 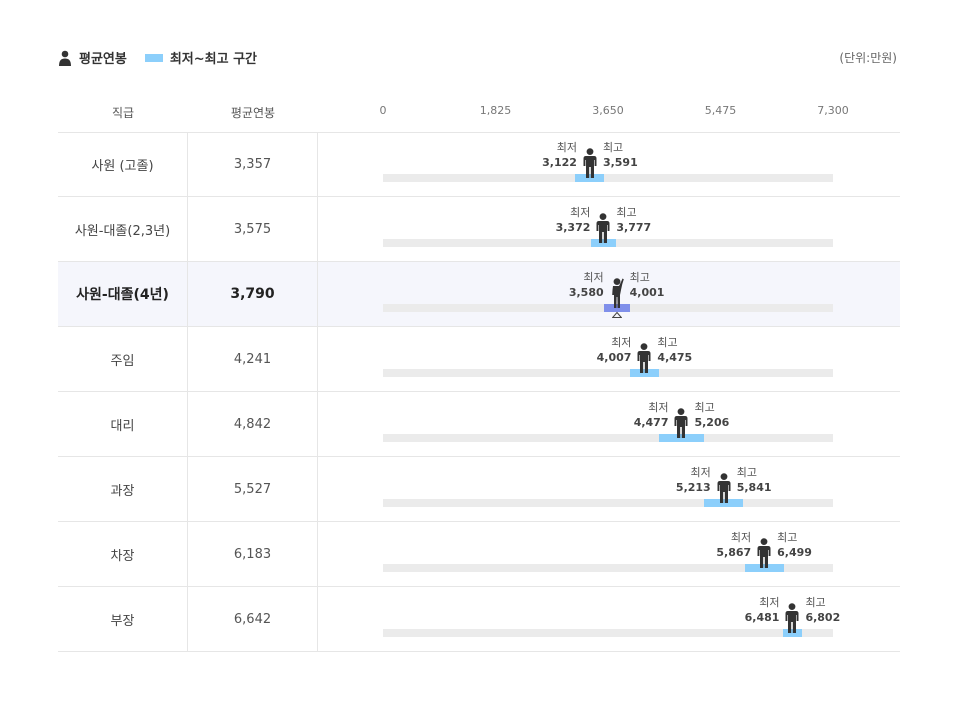 I want to click on avg-salary-cell: 5,527, so click(x=253, y=489).